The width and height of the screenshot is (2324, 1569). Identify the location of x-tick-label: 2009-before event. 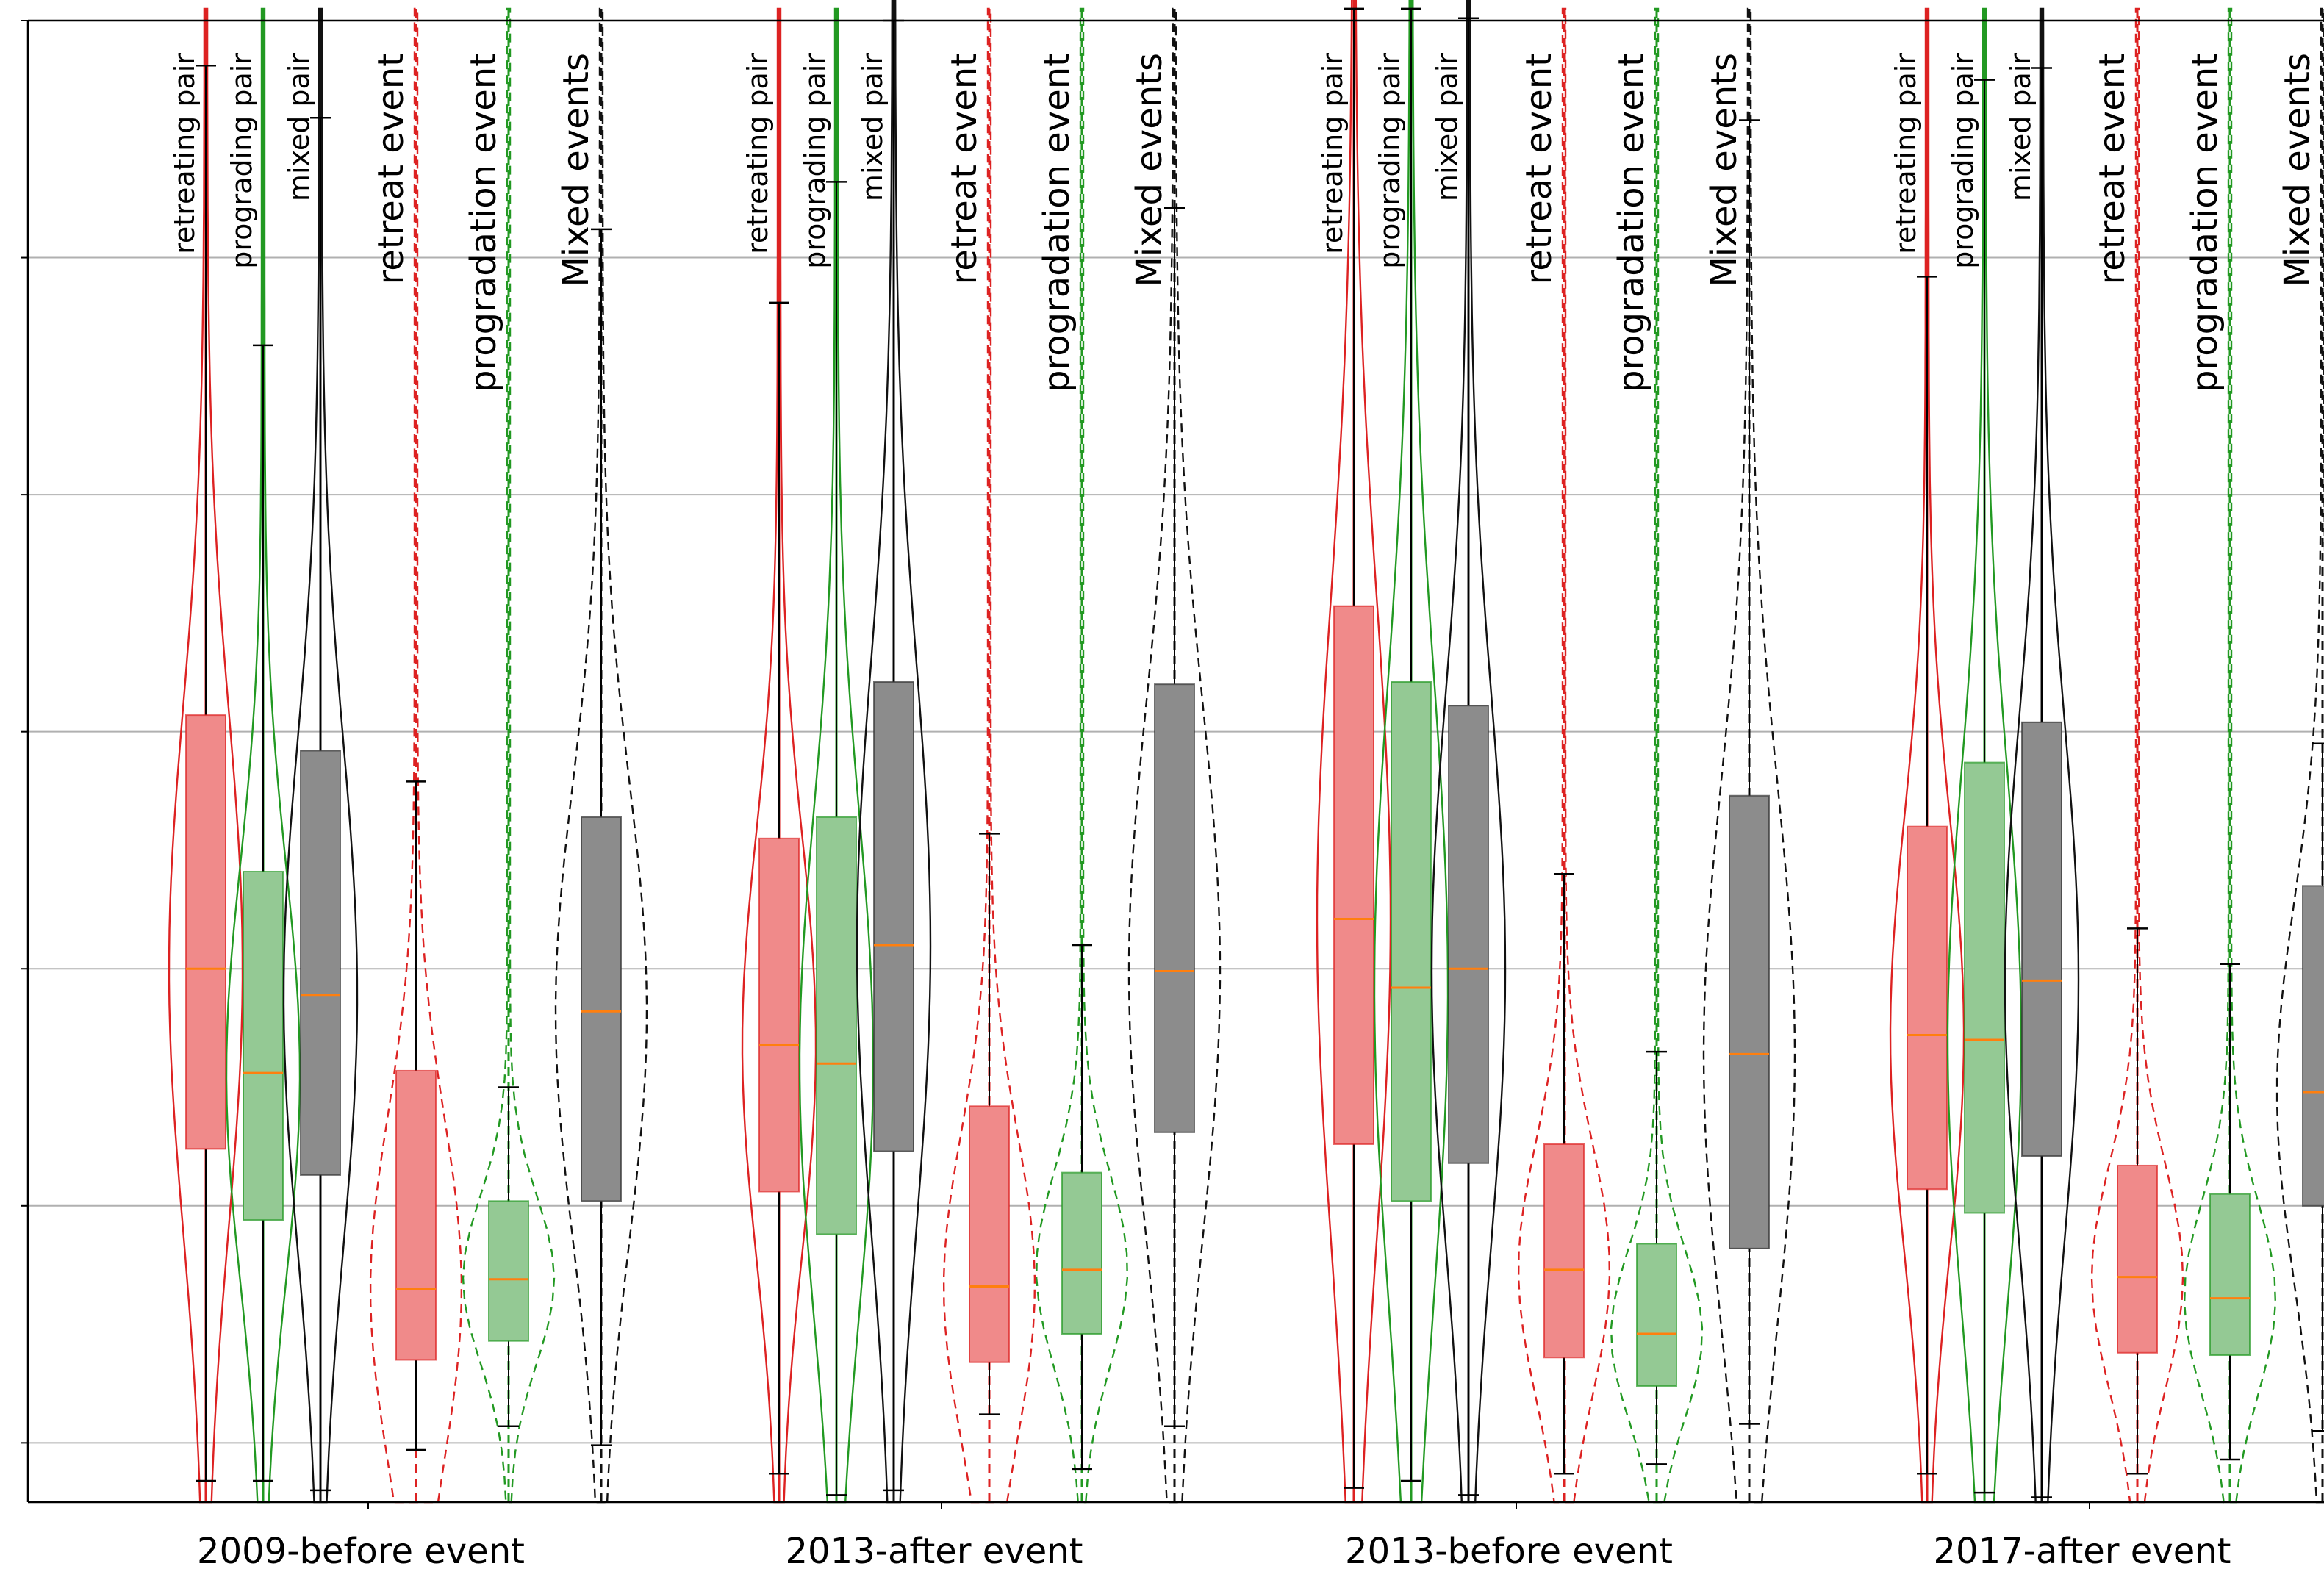
(361, 1550).